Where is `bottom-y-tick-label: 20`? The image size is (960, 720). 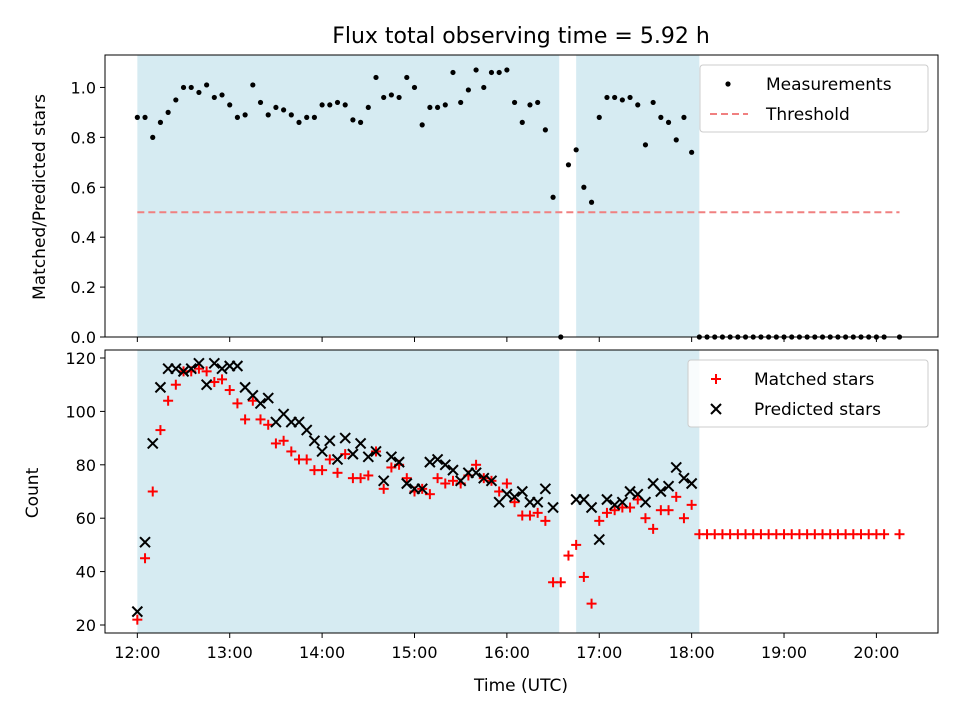 bottom-y-tick-label: 20 is located at coordinates (86, 625).